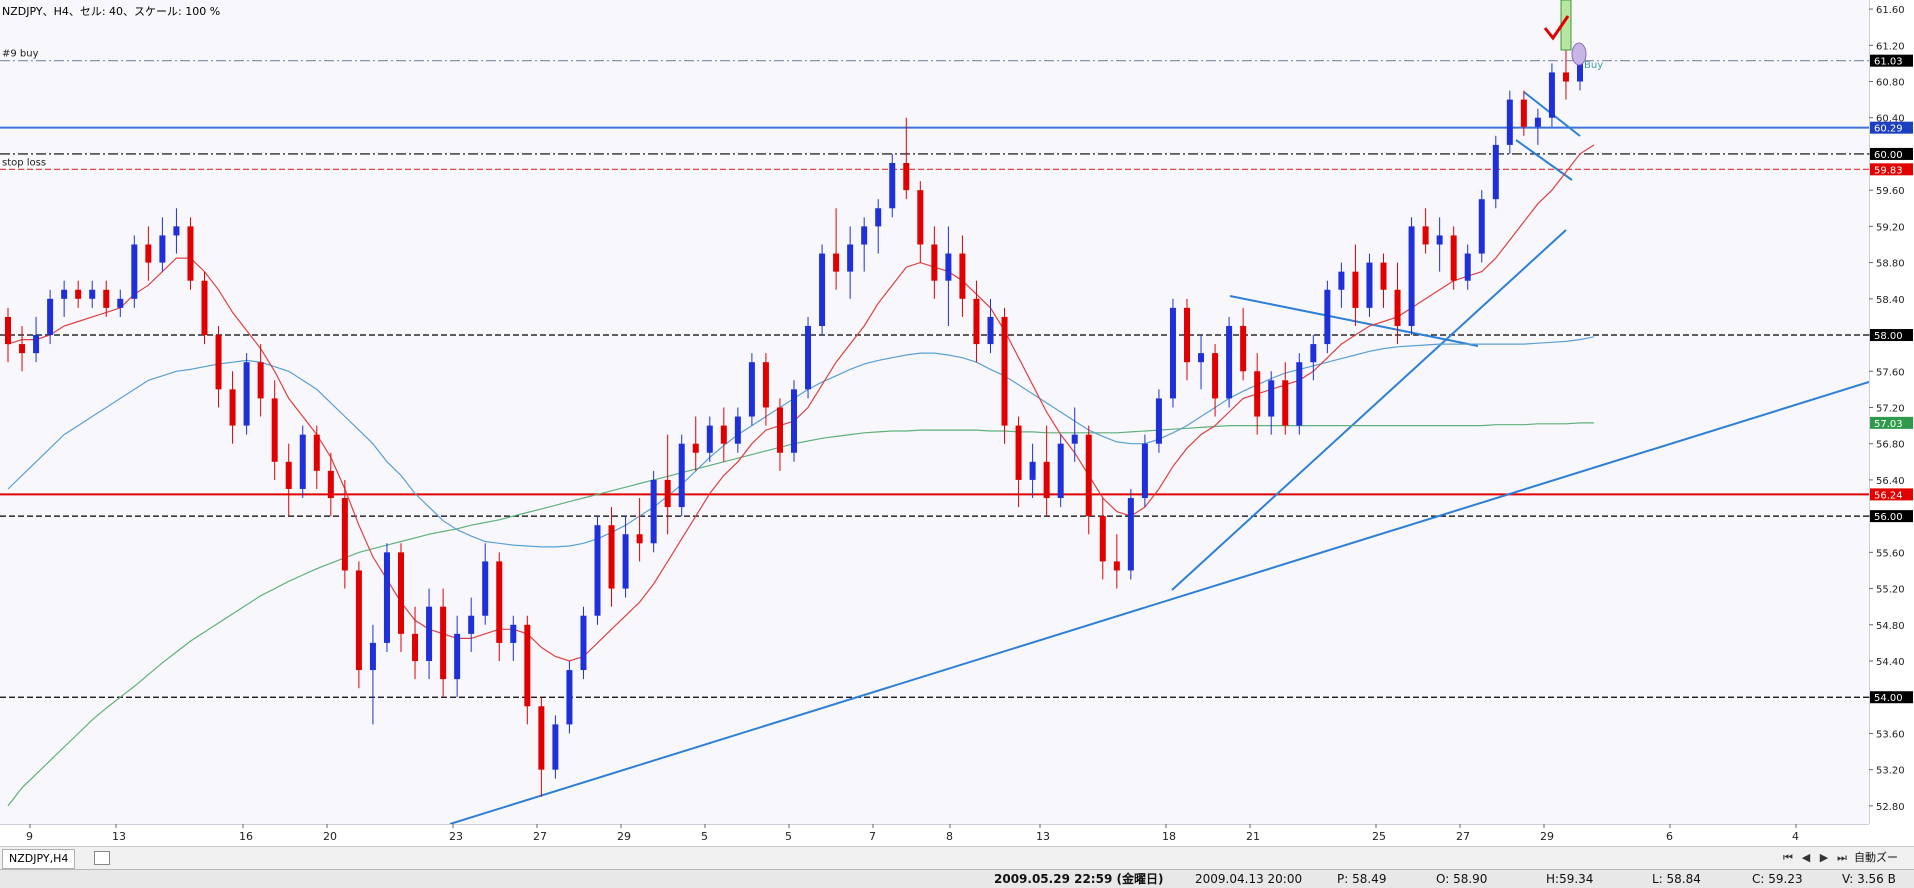 This screenshot has height=888, width=1914. Describe the element at coordinates (1876, 857) in the screenshot. I see `autoscroll-button: 自動ズー` at that location.